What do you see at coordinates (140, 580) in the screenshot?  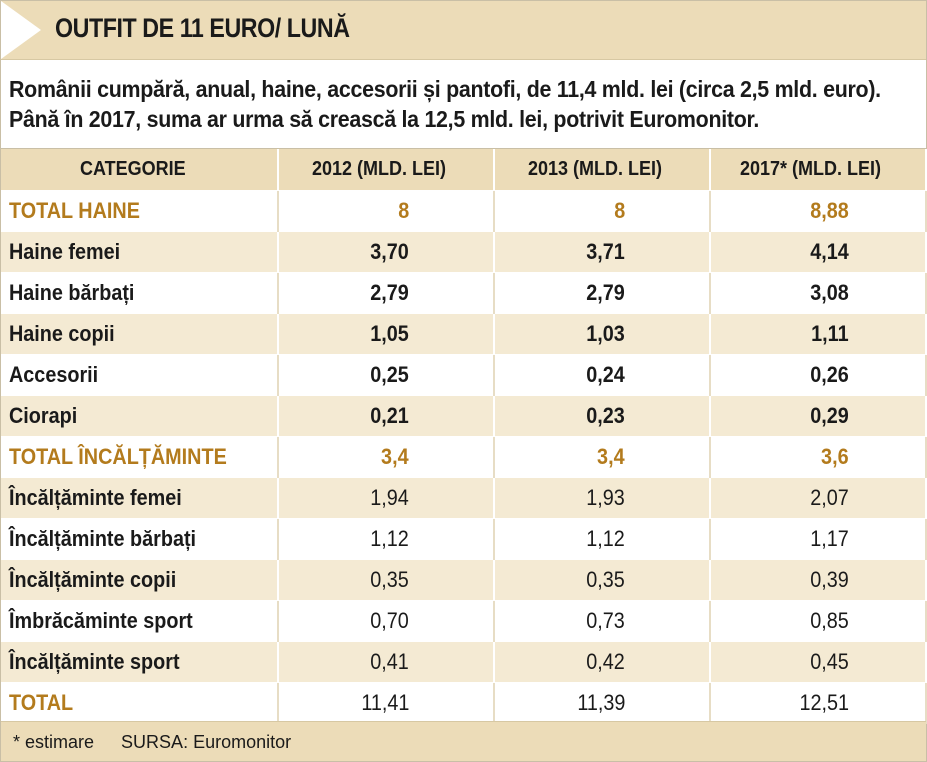 I see `row-label: Încălțăminte copii` at bounding box center [140, 580].